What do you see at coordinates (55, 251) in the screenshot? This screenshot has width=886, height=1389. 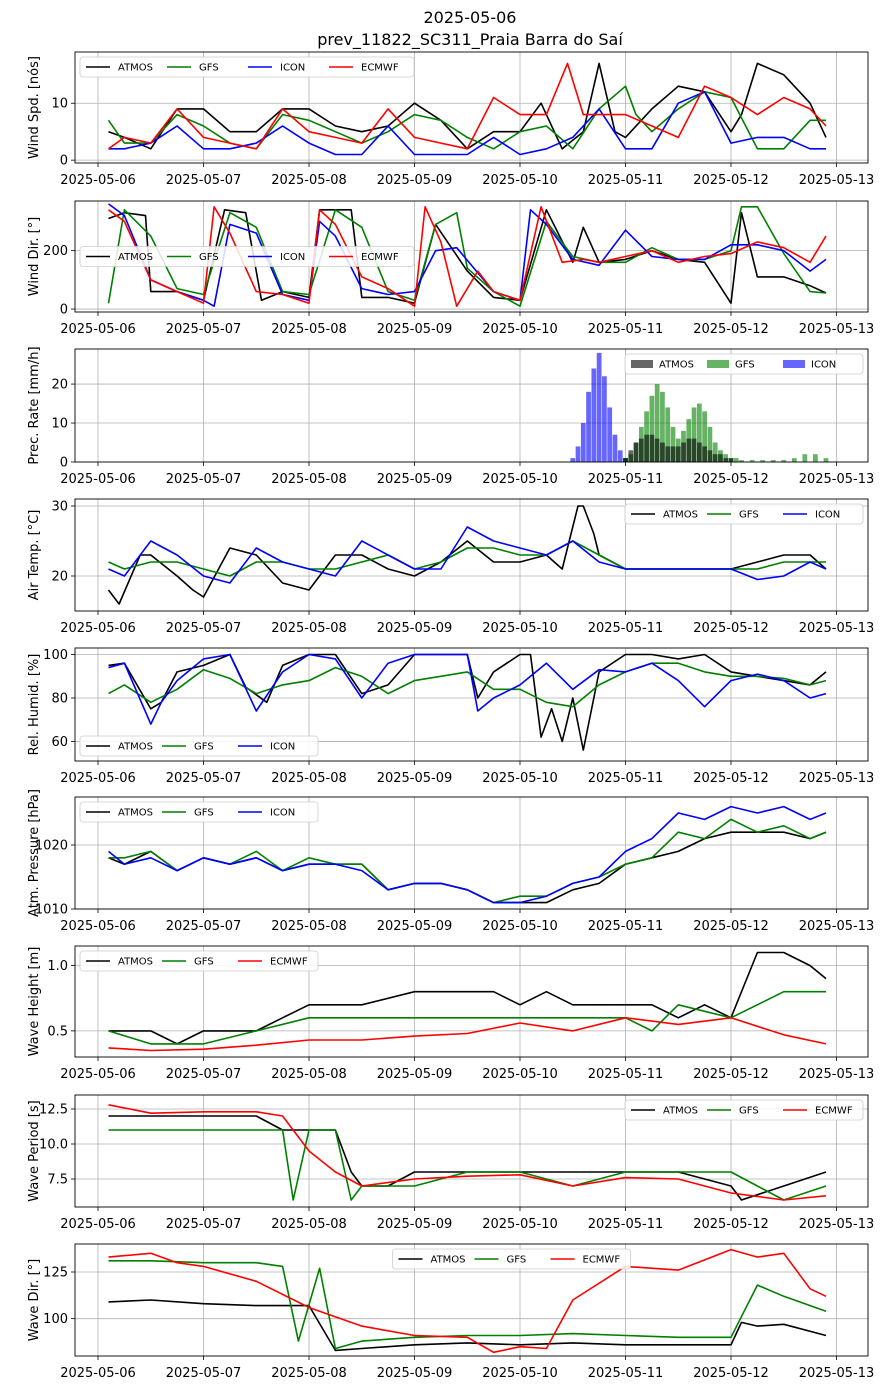 I see `y-tick-label: 200` at bounding box center [55, 251].